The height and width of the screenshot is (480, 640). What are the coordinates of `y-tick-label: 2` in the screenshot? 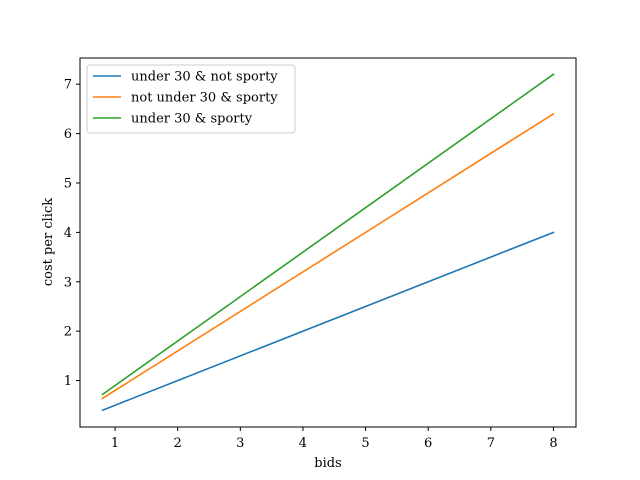 It's located at (68, 332).